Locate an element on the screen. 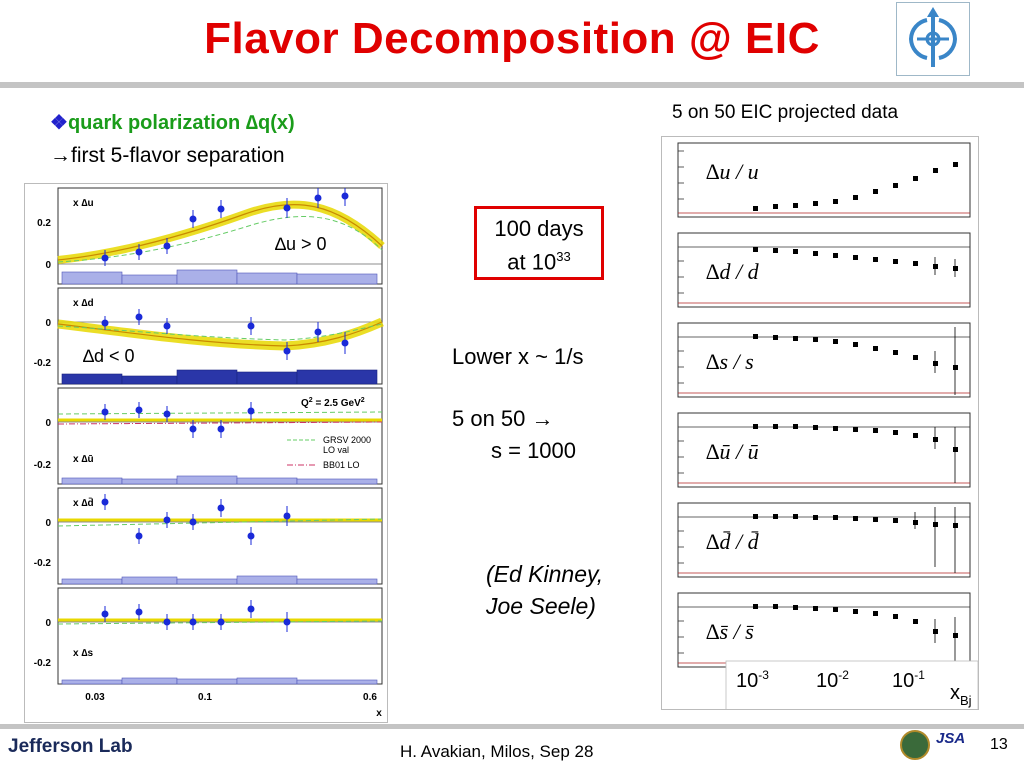  ratio-label-ubar: ∆ū / ū is located at coordinates (732, 451).